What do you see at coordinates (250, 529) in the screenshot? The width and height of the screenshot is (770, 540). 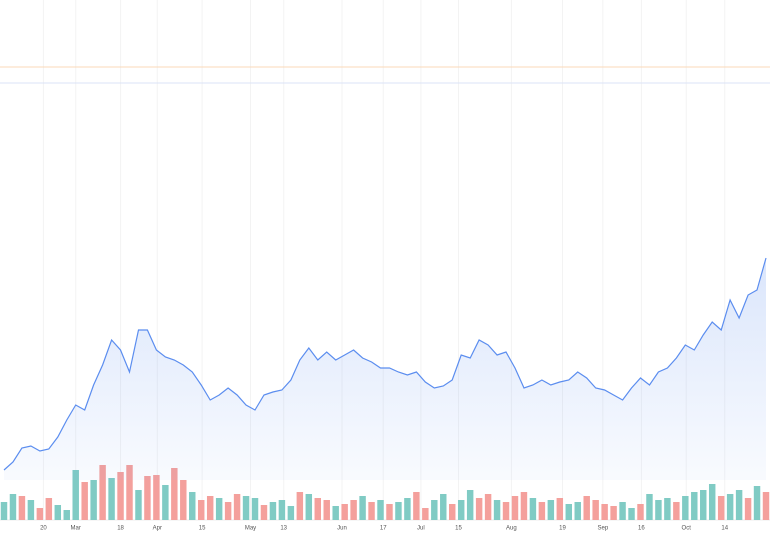 I see `x-tick-label: May` at bounding box center [250, 529].